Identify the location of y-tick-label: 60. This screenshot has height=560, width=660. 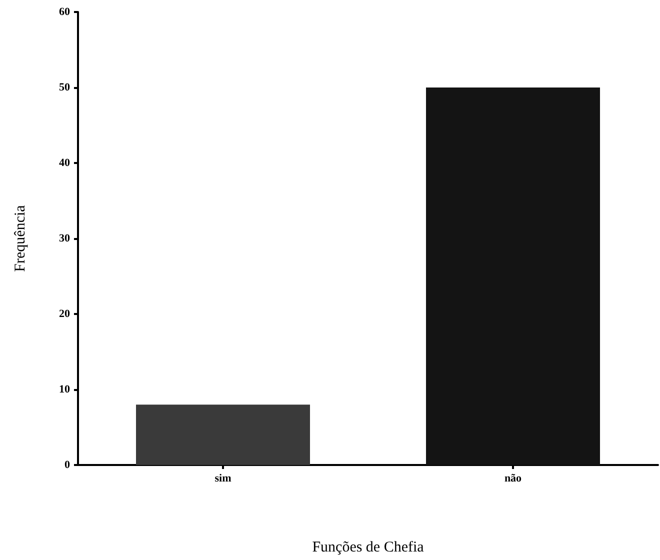
(64, 12).